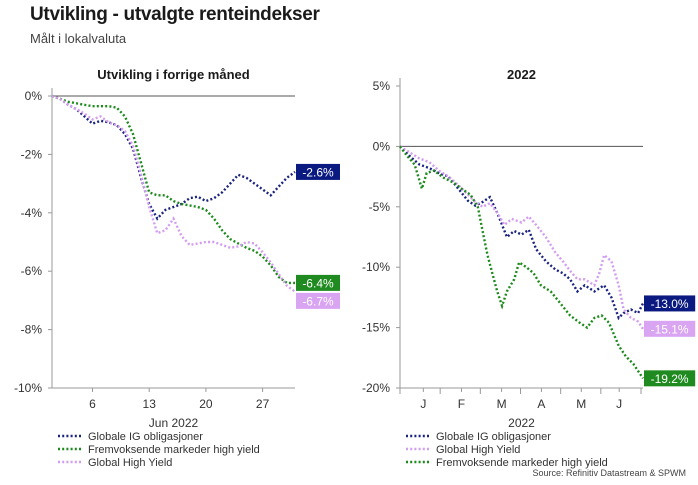 The height and width of the screenshot is (485, 698). What do you see at coordinates (376, 328) in the screenshot?
I see `y-tick-label: -15%` at bounding box center [376, 328].